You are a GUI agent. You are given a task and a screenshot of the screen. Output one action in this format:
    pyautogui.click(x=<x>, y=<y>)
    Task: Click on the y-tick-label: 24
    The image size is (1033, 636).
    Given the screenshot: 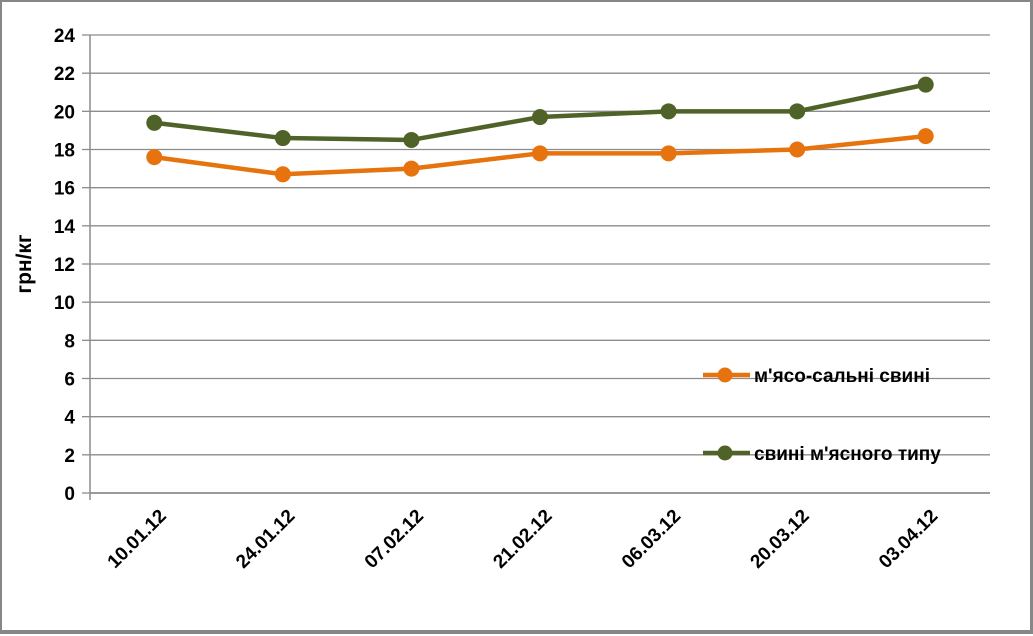 What is the action you would take?
    pyautogui.click(x=65, y=36)
    